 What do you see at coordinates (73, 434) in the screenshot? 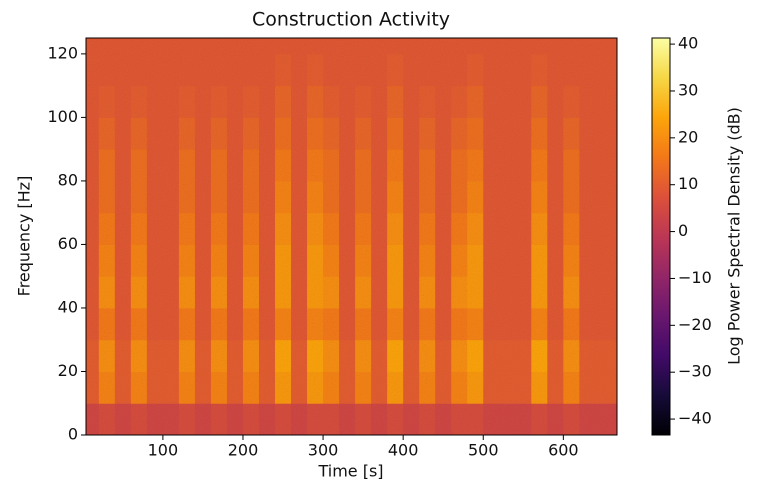
I see `y-tick-label: 0` at bounding box center [73, 434].